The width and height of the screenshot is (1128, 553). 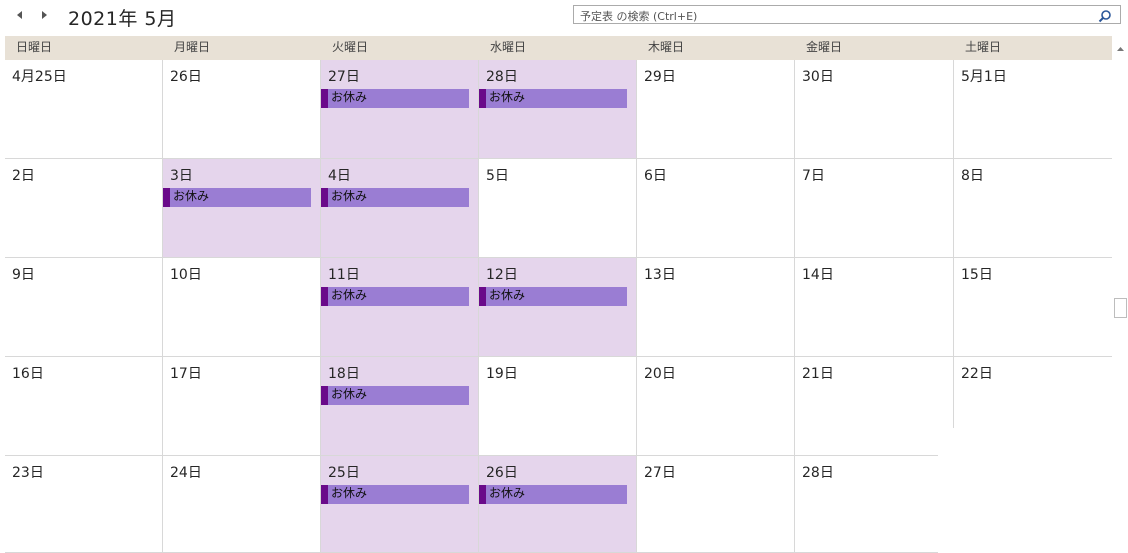 I want to click on day-number: 17日, so click(x=186, y=374).